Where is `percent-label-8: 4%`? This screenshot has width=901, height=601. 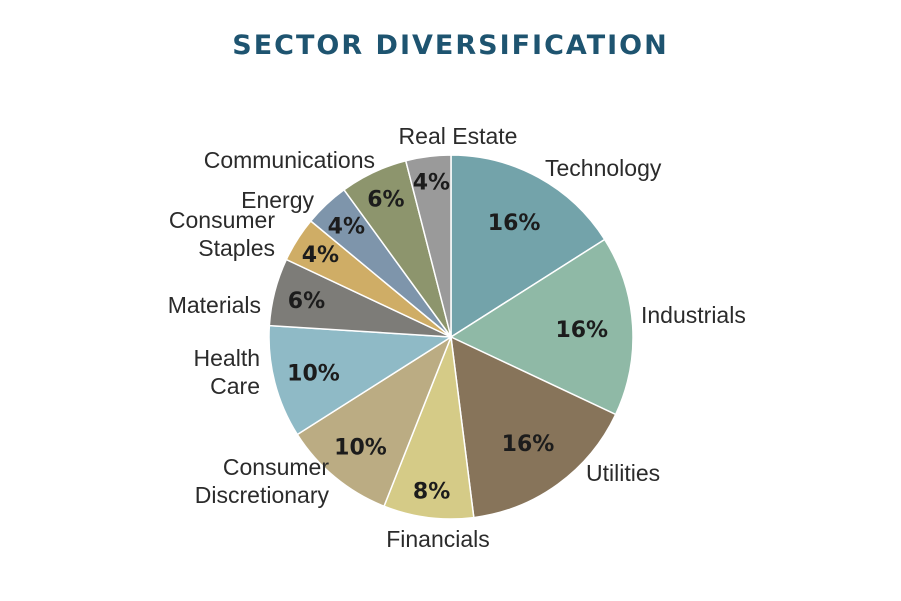 percent-label-8: 4% is located at coordinates (346, 227).